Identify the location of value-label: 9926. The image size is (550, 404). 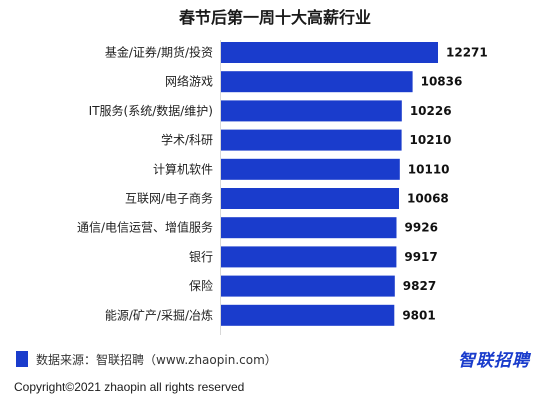
(421, 228).